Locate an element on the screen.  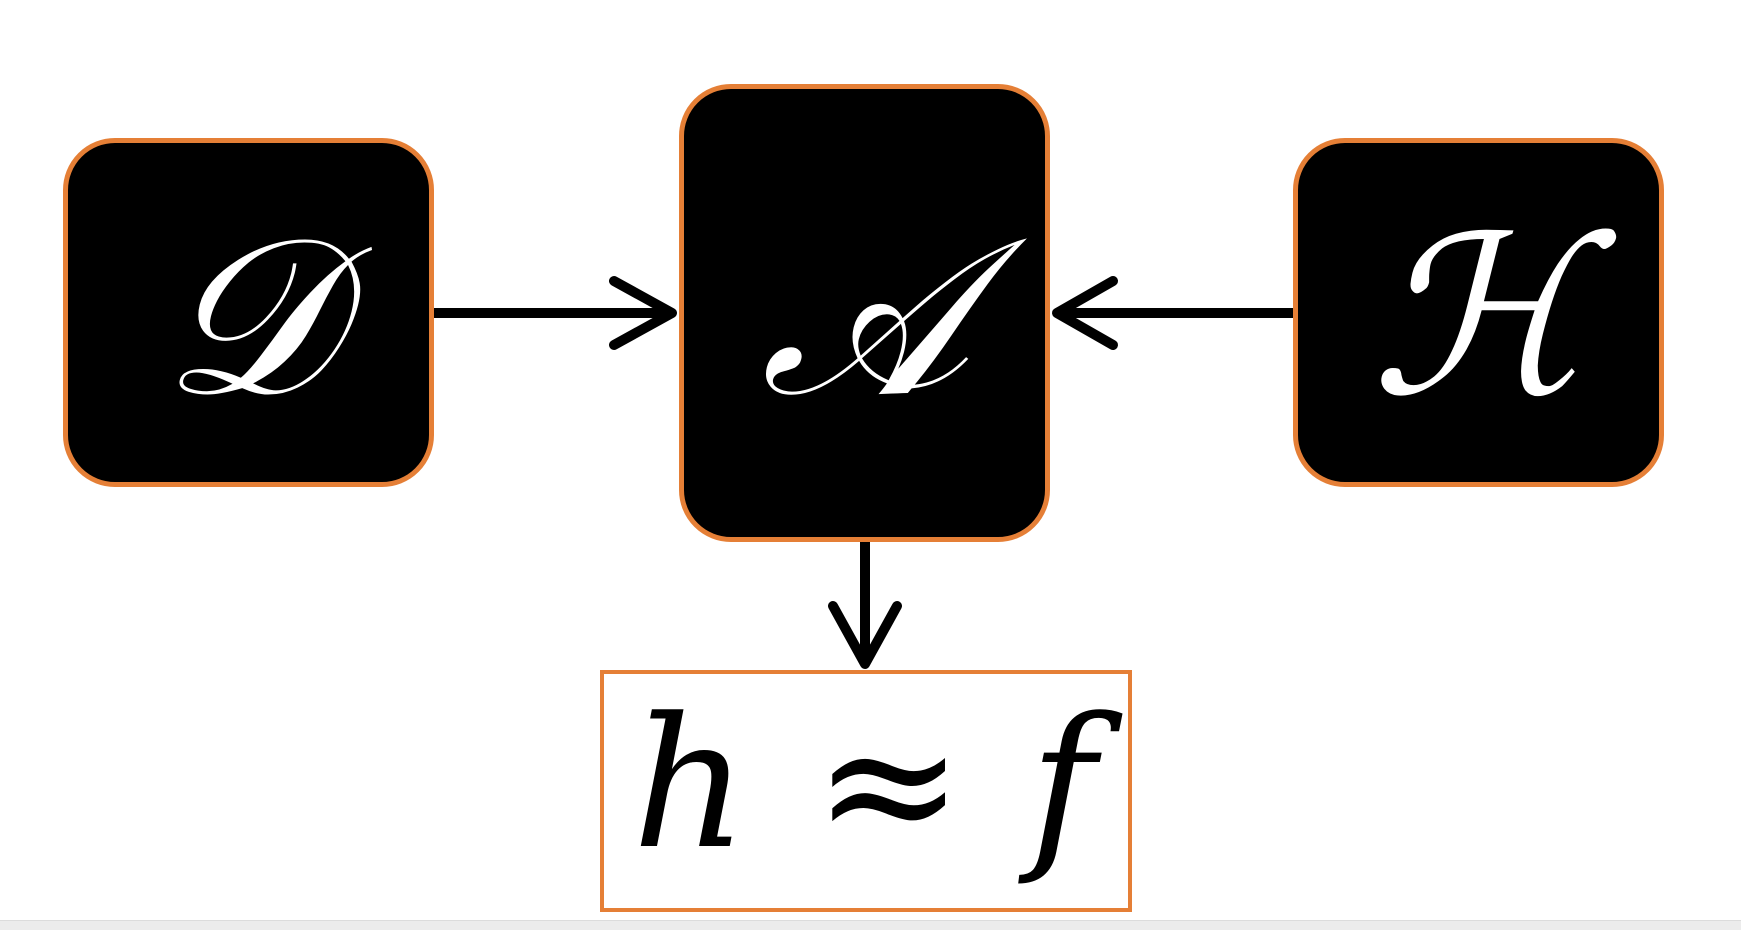
data-symbol: 𝒟 is located at coordinates (248, 316).